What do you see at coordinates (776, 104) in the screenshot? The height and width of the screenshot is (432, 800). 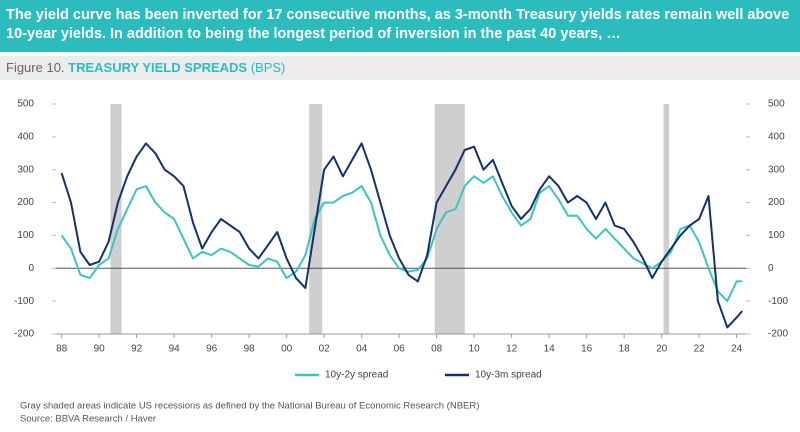 I see `y2-tick-label: 500` at bounding box center [776, 104].